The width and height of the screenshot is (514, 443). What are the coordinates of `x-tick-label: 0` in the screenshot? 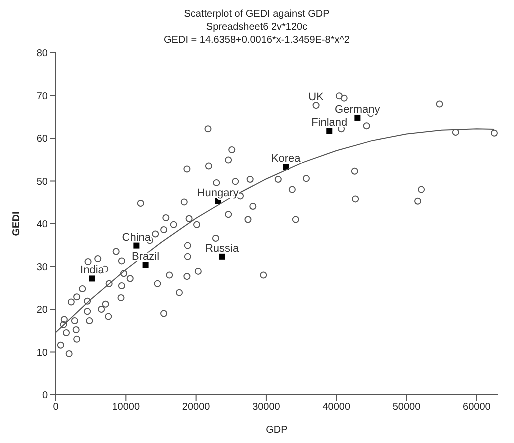 It's located at (56, 408).